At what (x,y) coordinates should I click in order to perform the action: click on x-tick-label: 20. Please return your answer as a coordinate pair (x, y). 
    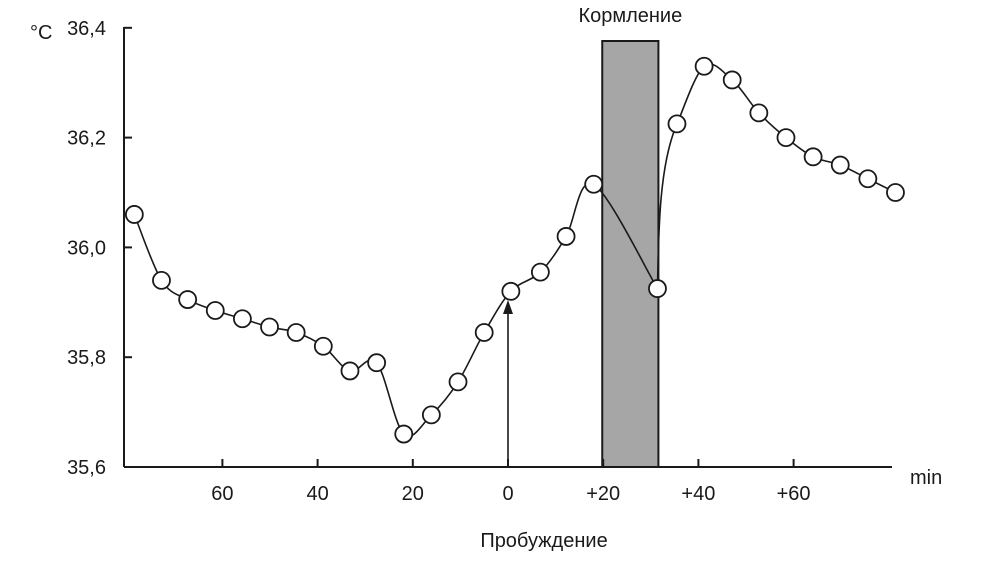
    Looking at the image, I should click on (413, 494).